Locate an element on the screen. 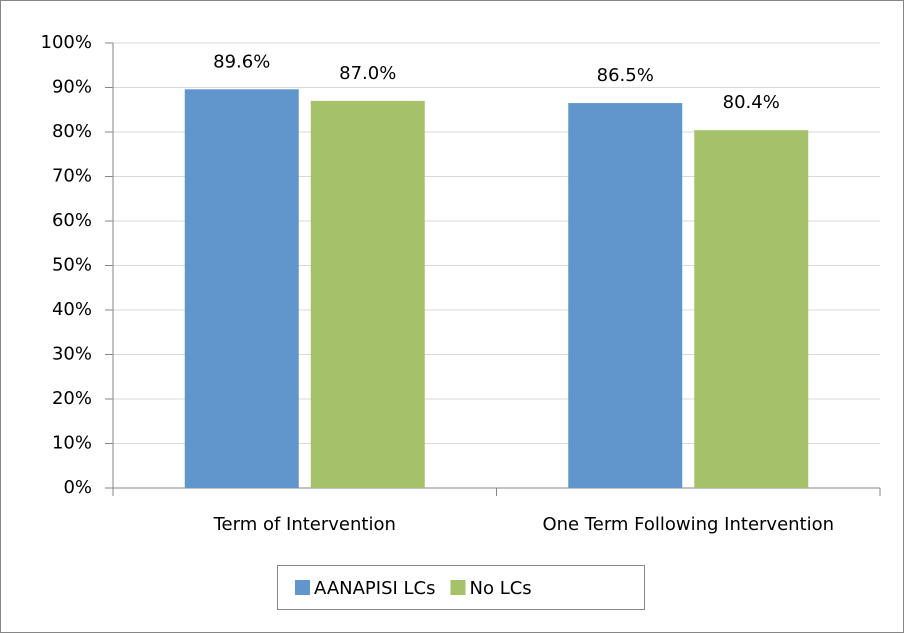 The height and width of the screenshot is (633, 904). x-tick-label: Term of Intervention is located at coordinates (304, 524).